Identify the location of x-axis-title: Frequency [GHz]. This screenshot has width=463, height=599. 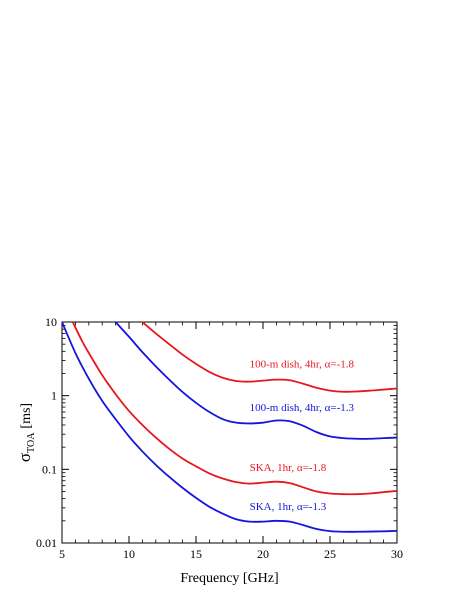
(229, 578).